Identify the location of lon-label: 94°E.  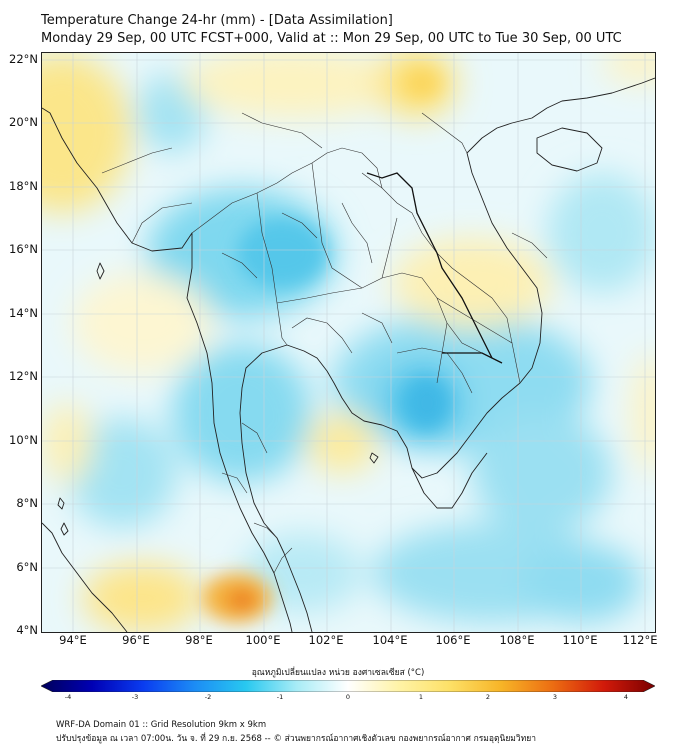
(73, 640).